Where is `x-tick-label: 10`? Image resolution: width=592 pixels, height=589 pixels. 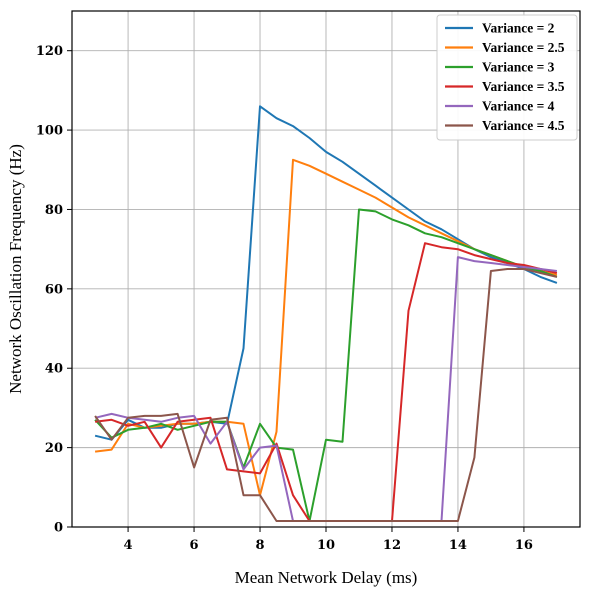 x-tick-label: 10 is located at coordinates (326, 545).